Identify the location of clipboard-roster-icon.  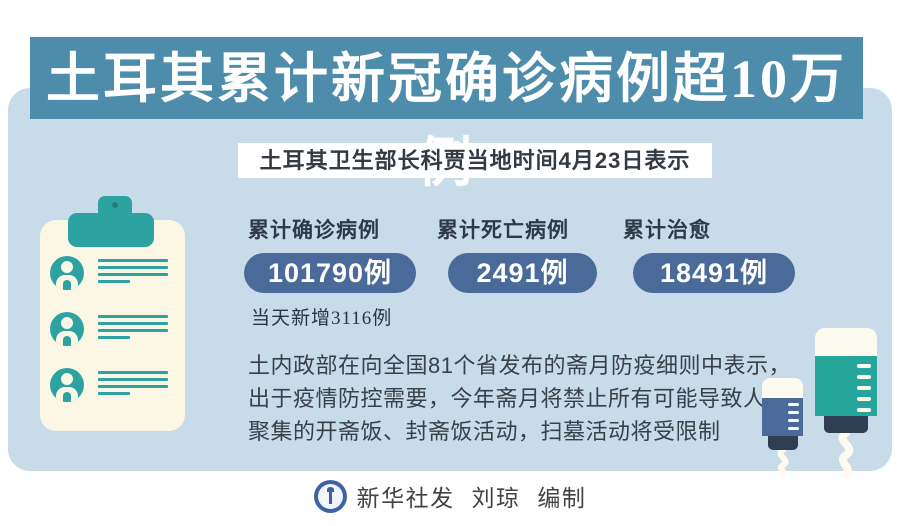
(112, 313).